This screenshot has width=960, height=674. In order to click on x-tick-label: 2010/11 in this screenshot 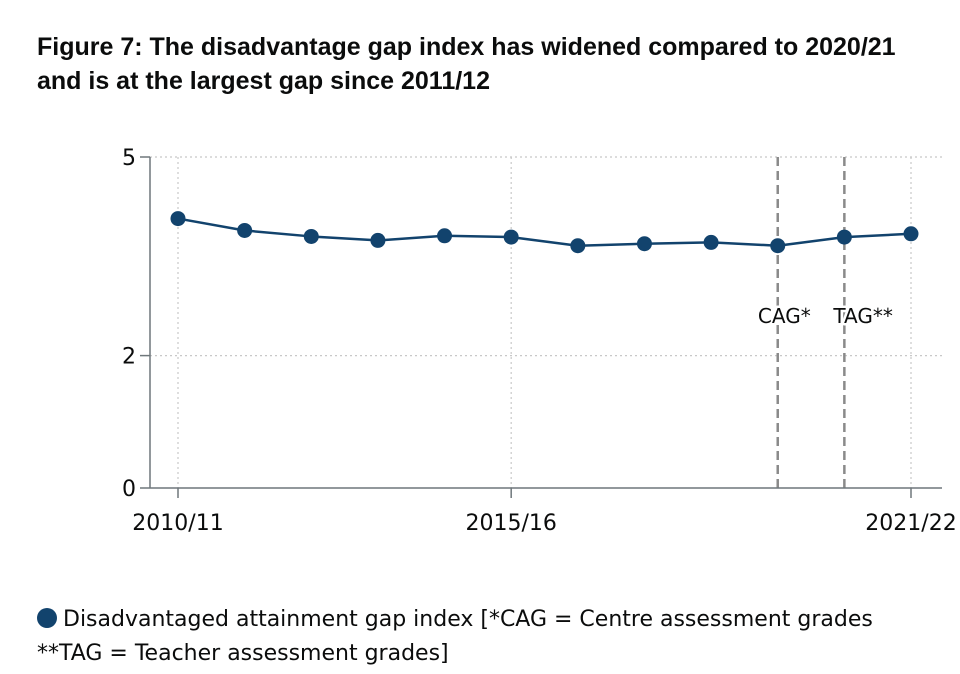, I will do `click(177, 523)`.